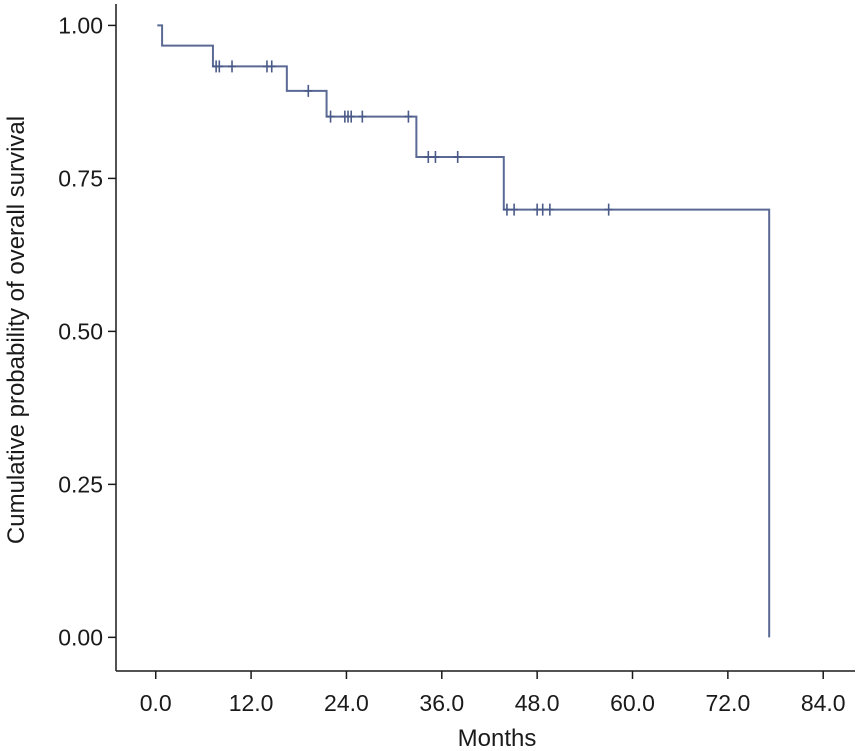 This screenshot has height=751, width=857. I want to click on y-tick-label: 0.00, so click(80, 637).